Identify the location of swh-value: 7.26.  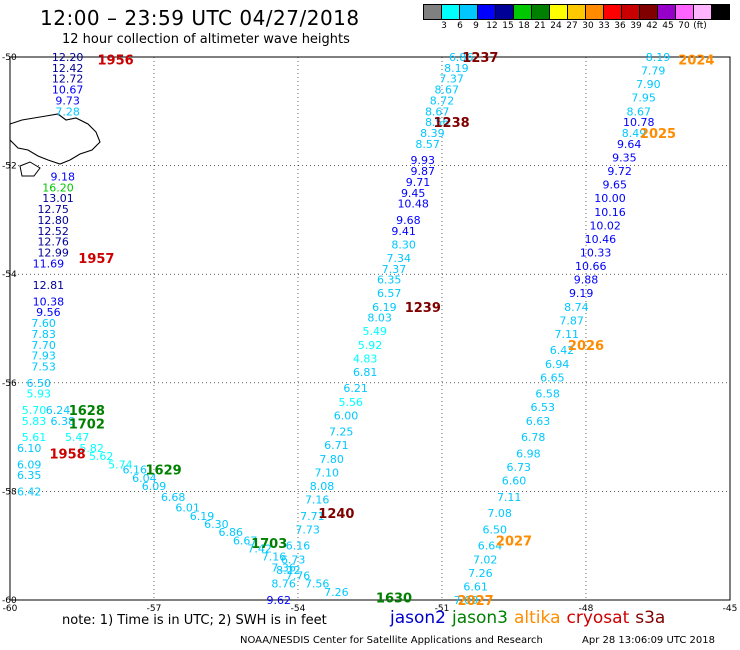
(336, 592).